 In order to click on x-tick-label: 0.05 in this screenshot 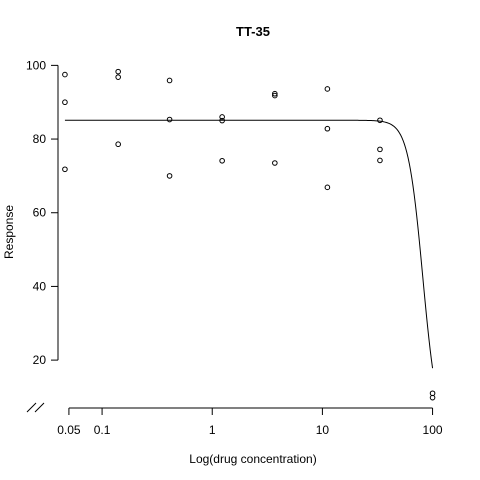, I will do `click(69, 430)`.